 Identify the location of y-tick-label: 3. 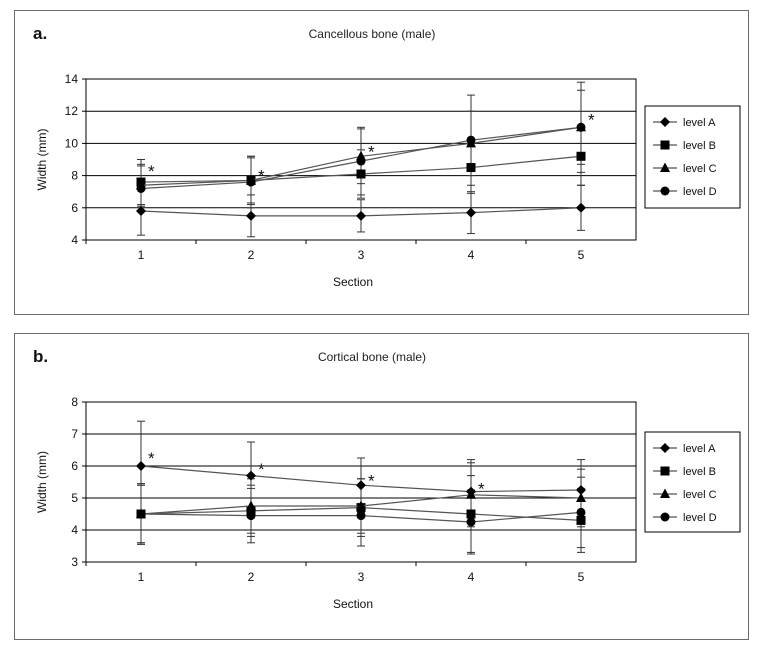
(74, 562).